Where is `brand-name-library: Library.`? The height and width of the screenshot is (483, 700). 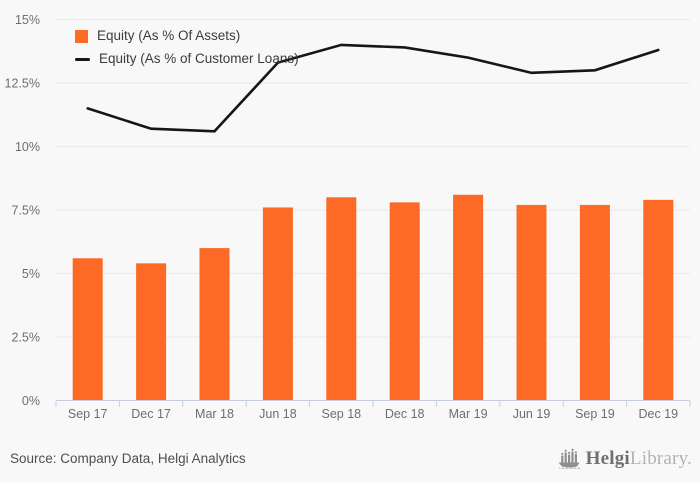 brand-name-library: Library. is located at coordinates (660, 458).